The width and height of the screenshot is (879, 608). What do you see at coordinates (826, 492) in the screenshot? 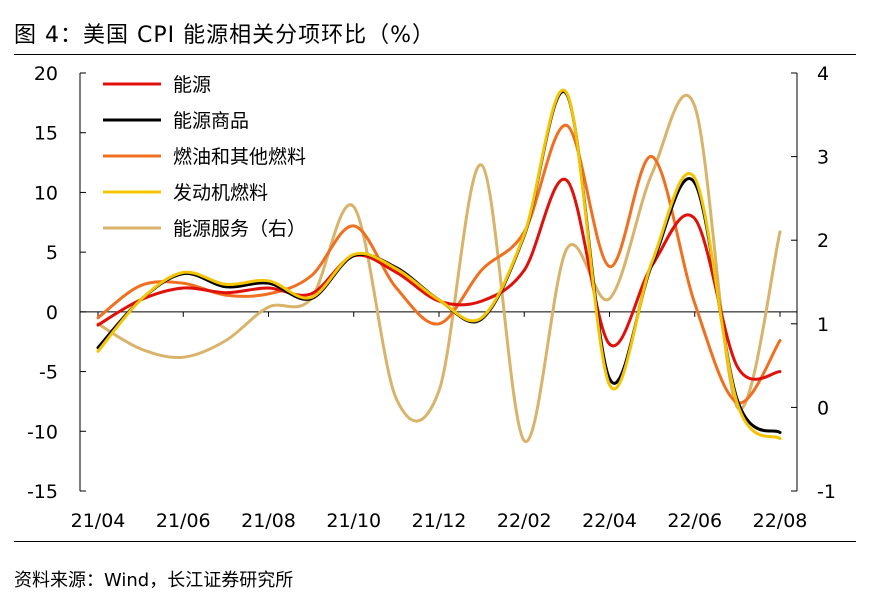
I see `right-tick-label: -1` at bounding box center [826, 492].